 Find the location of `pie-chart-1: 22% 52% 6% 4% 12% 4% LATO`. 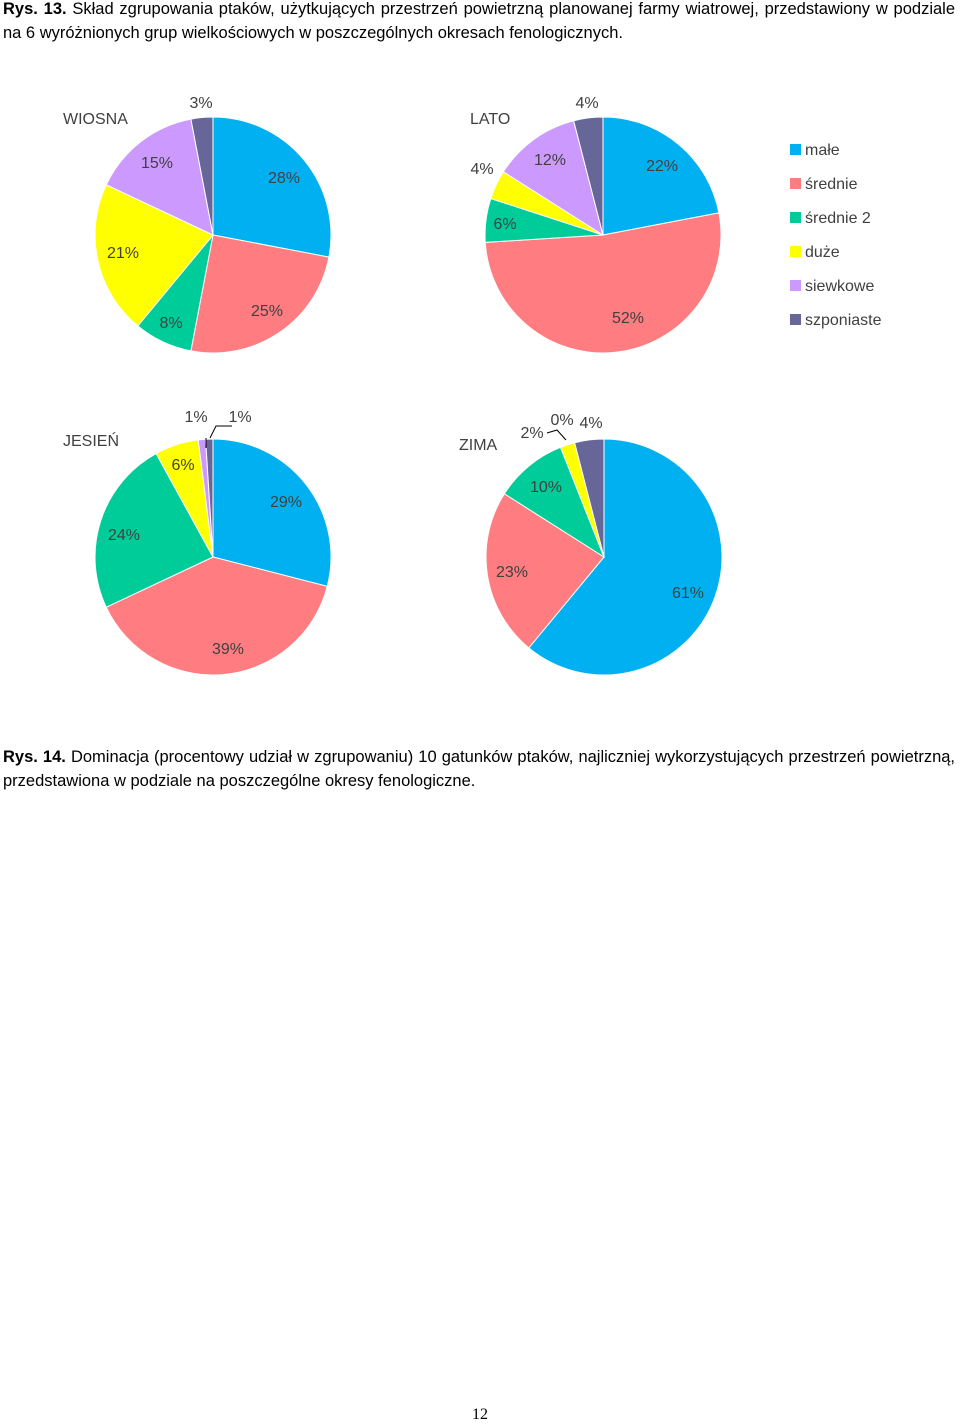

pie-chart-1: 22% 52% 6% 4% 12% 4% LATO is located at coordinates (596, 224).